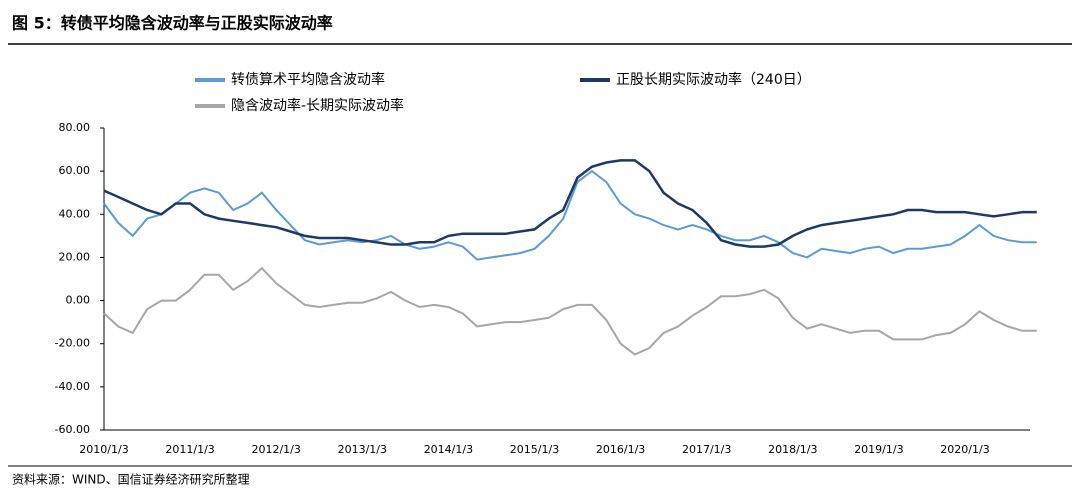  I want to click on y-tick-label: -60.00, so click(72, 429).